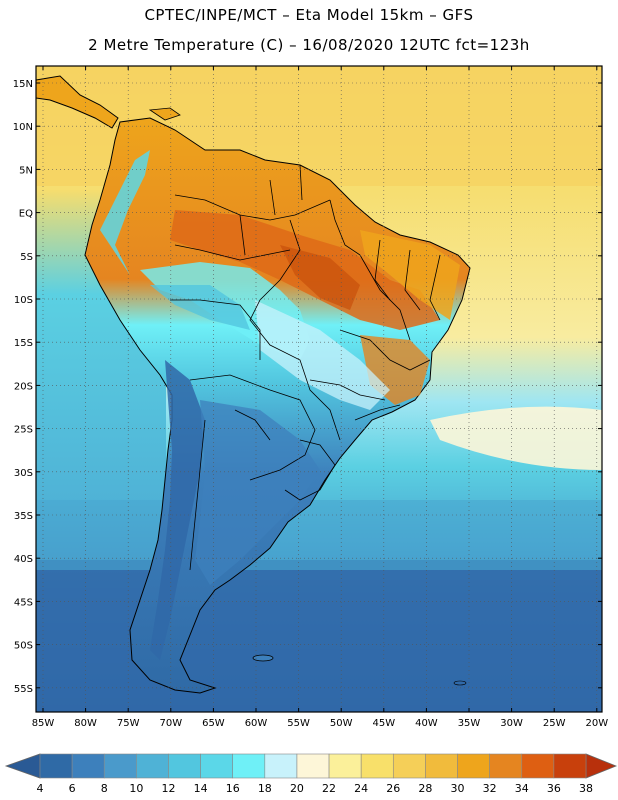  Describe the element at coordinates (586, 788) in the screenshot. I see `colorbar-label: 38` at that location.